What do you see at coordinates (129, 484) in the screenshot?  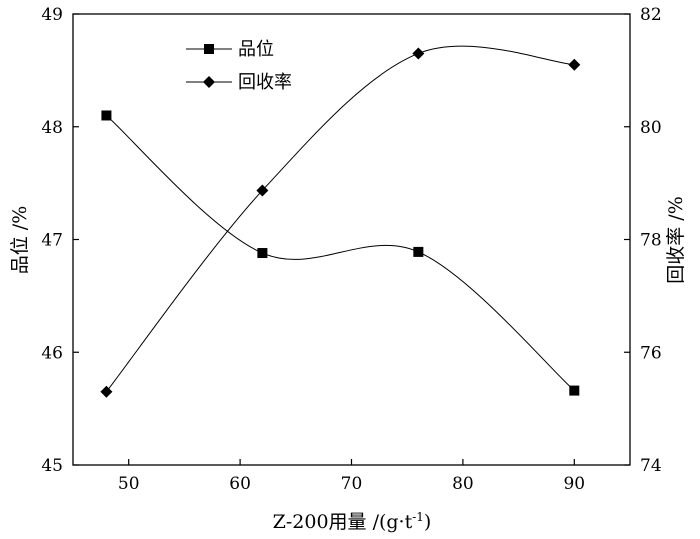 I see `x-tick-label: 50` at bounding box center [129, 484].